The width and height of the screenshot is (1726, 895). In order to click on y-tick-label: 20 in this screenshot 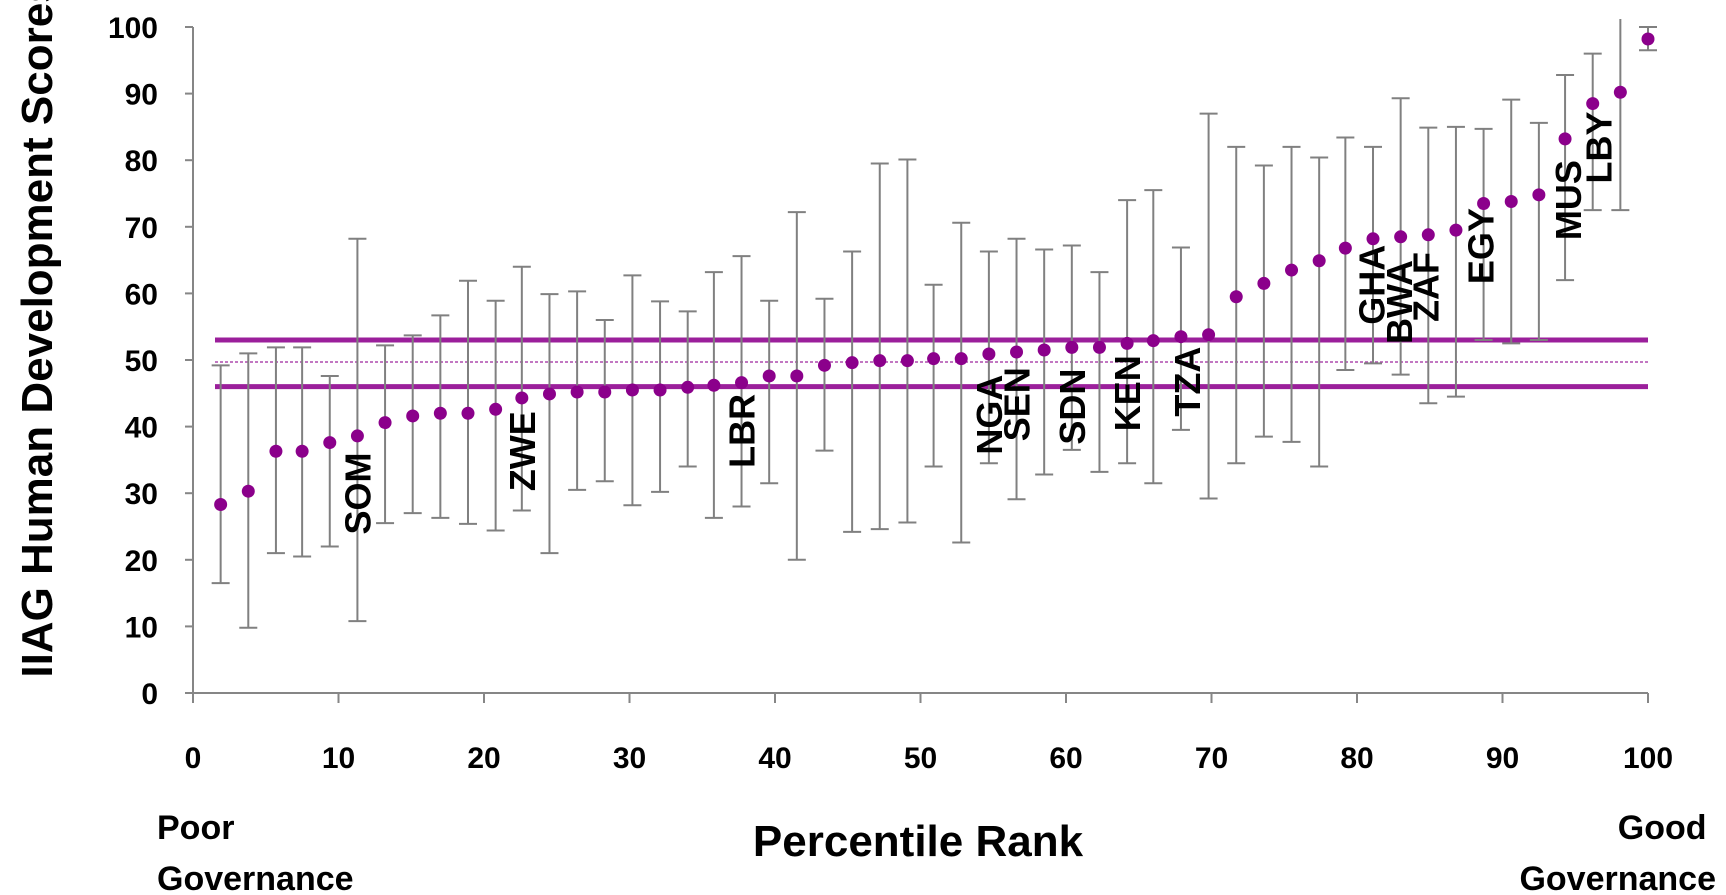, I will do `click(141, 561)`.